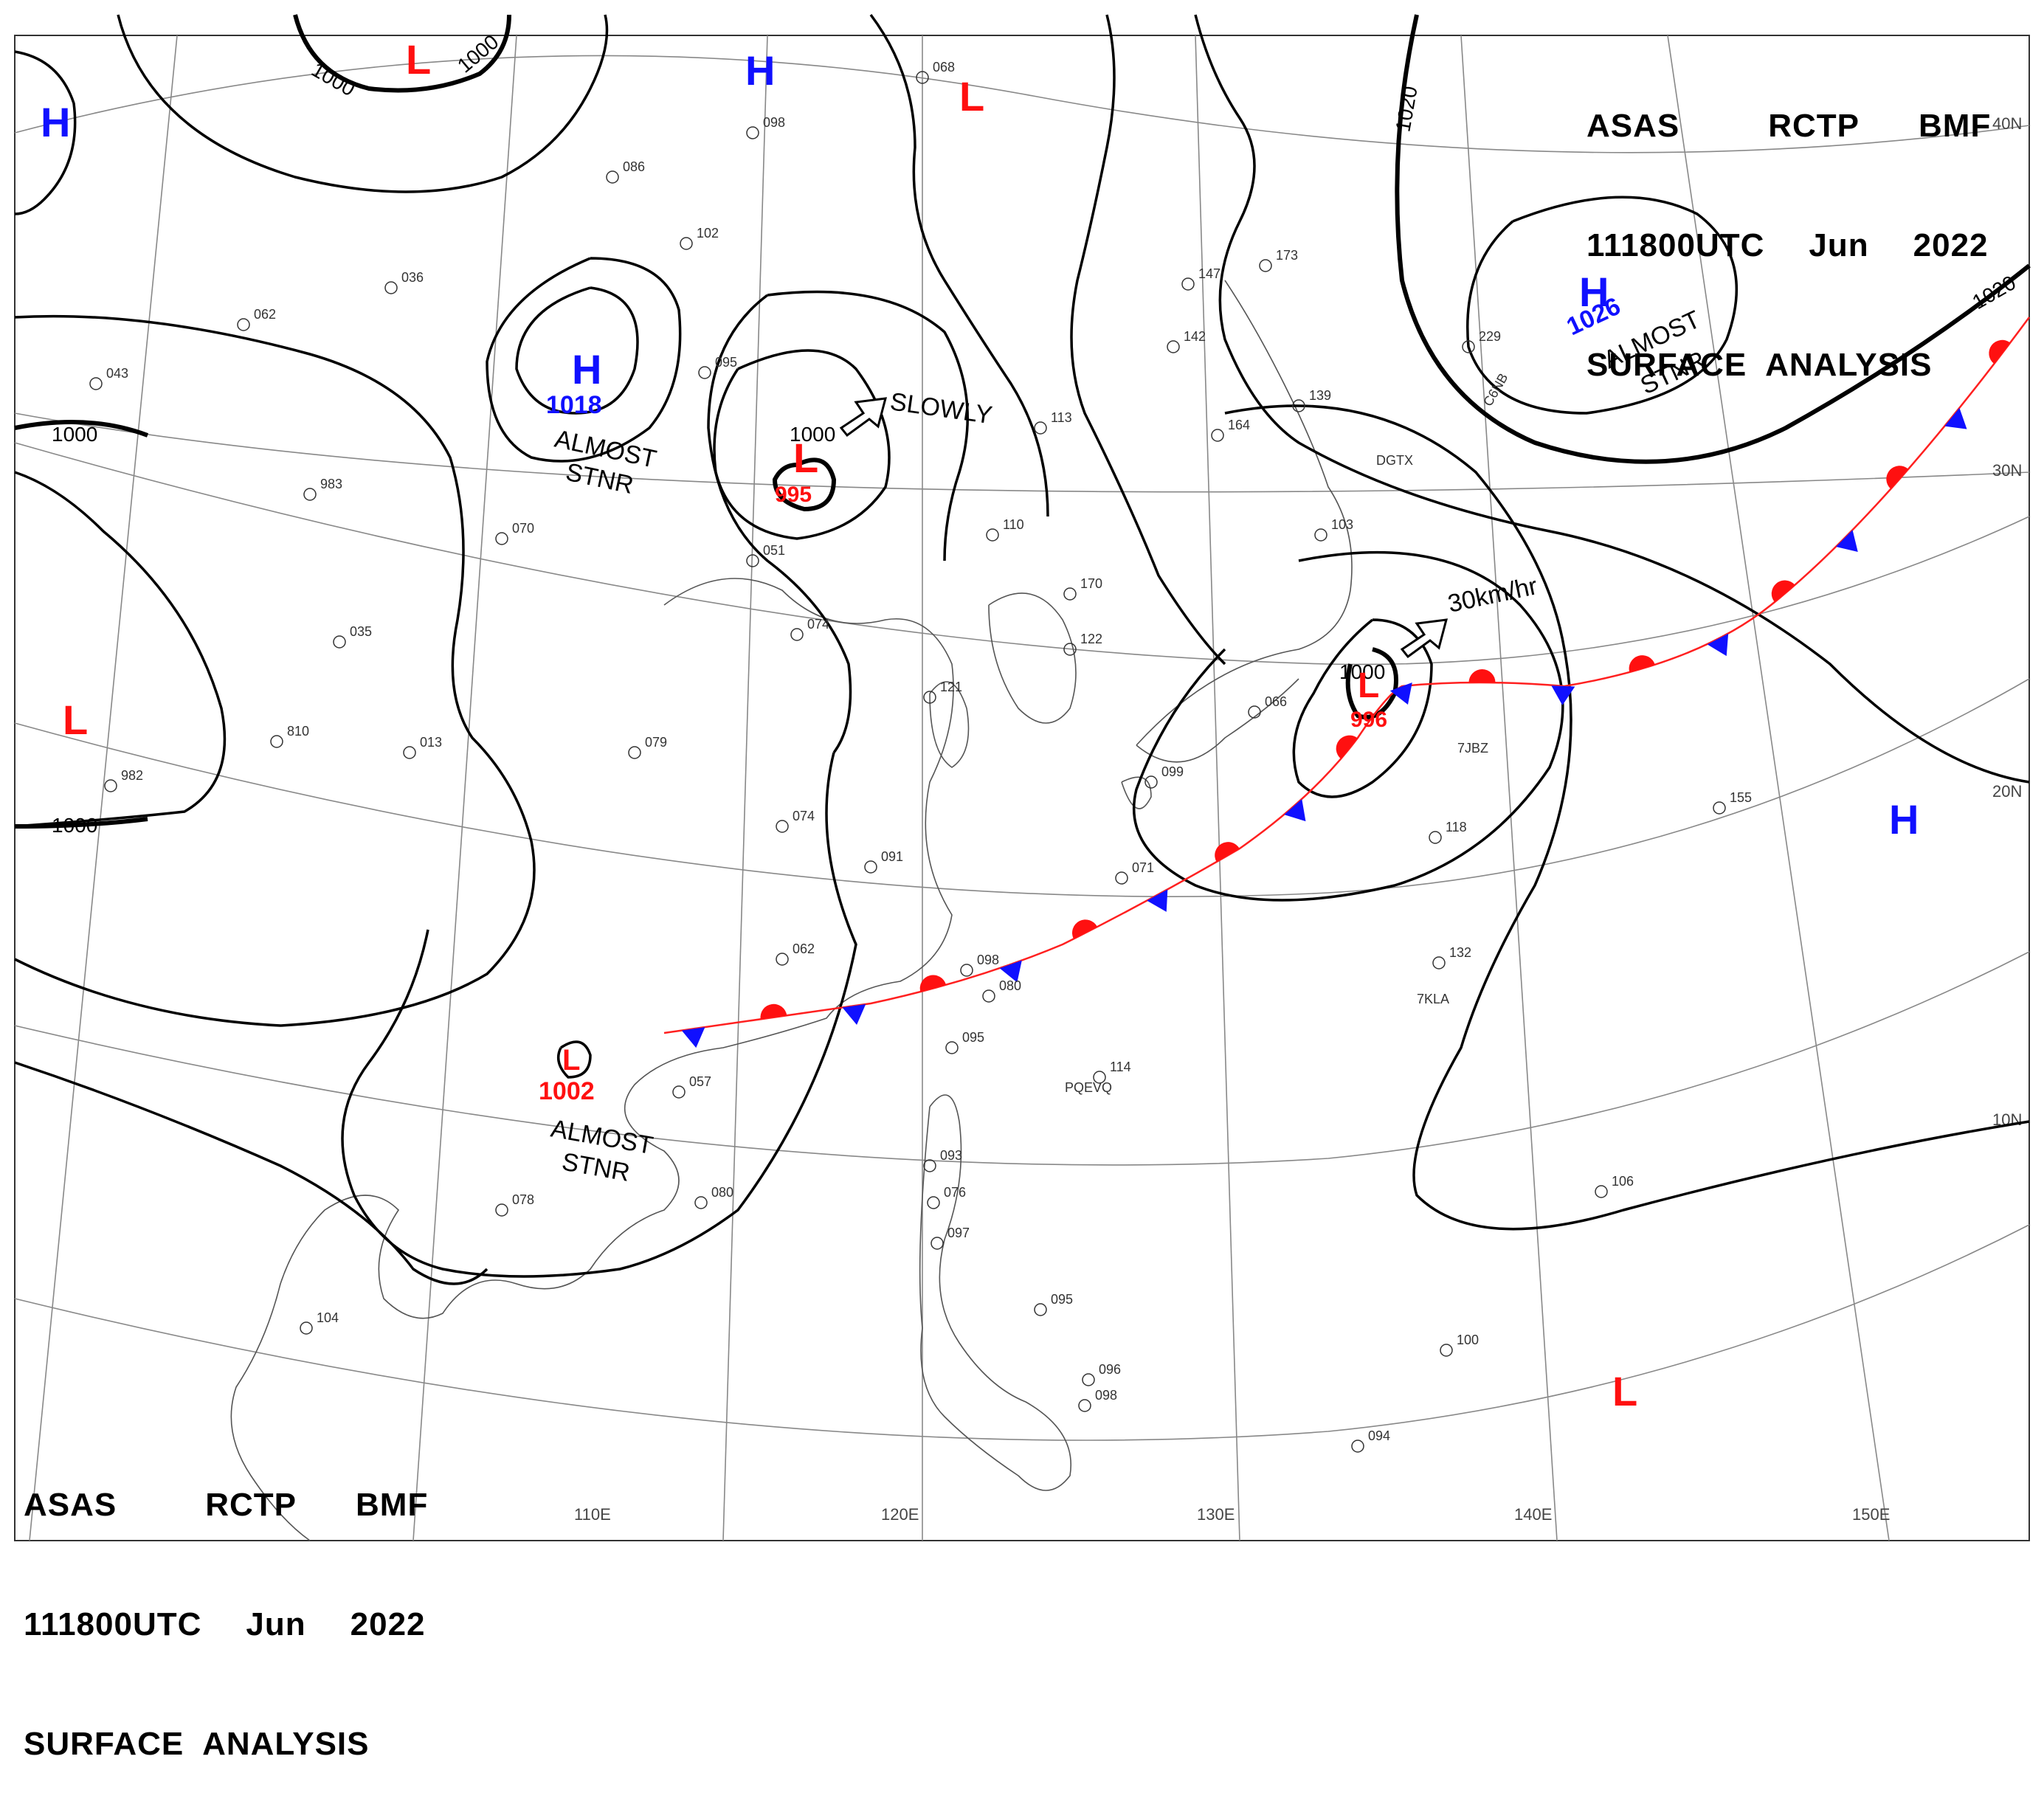  What do you see at coordinates (431, 742) in the screenshot?
I see `station-pressure: 013` at bounding box center [431, 742].